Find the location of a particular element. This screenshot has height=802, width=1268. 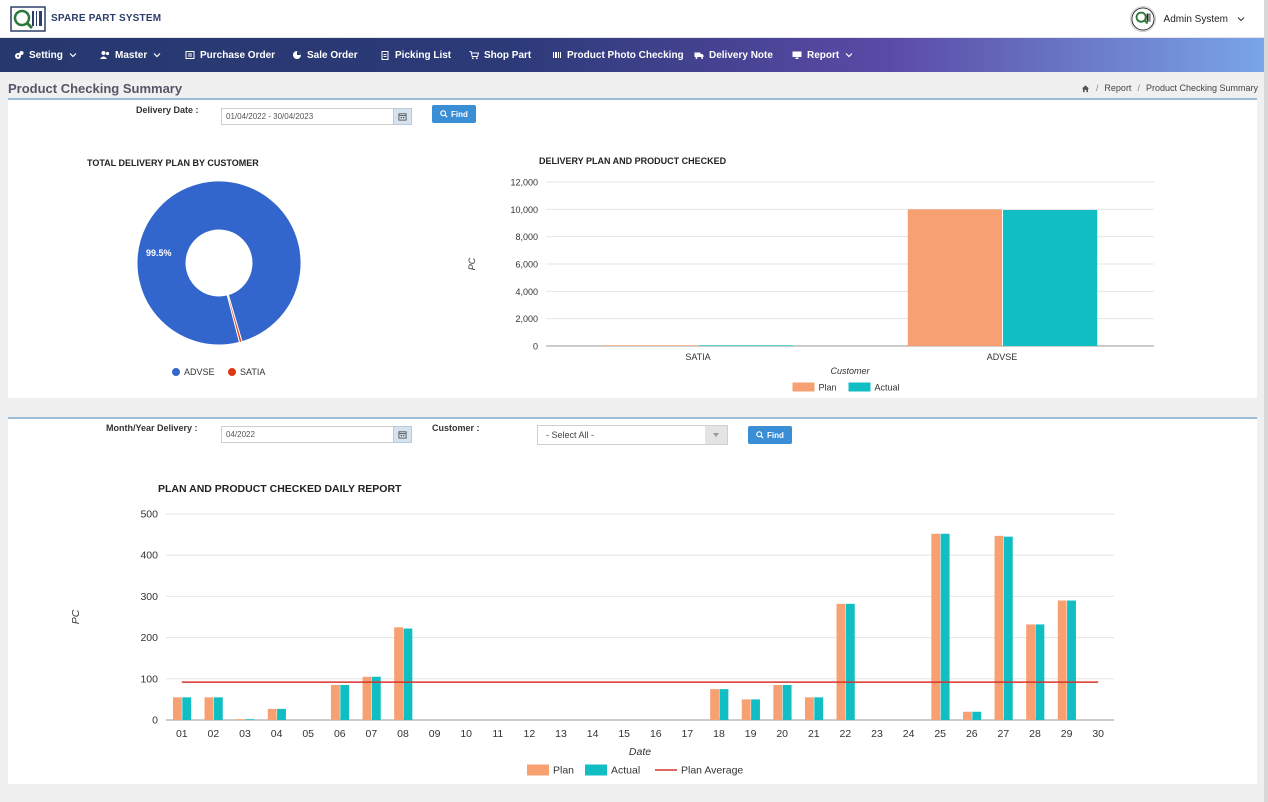

legend-label-advse: ADVSE is located at coordinates (199, 372).